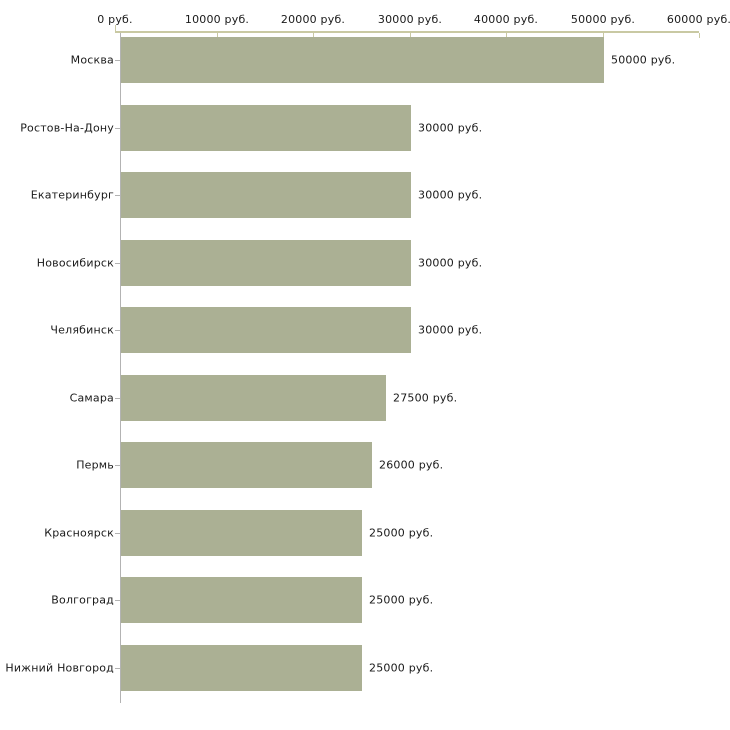 The height and width of the screenshot is (730, 730). I want to click on category-label: Екатеринбург, so click(72, 195).